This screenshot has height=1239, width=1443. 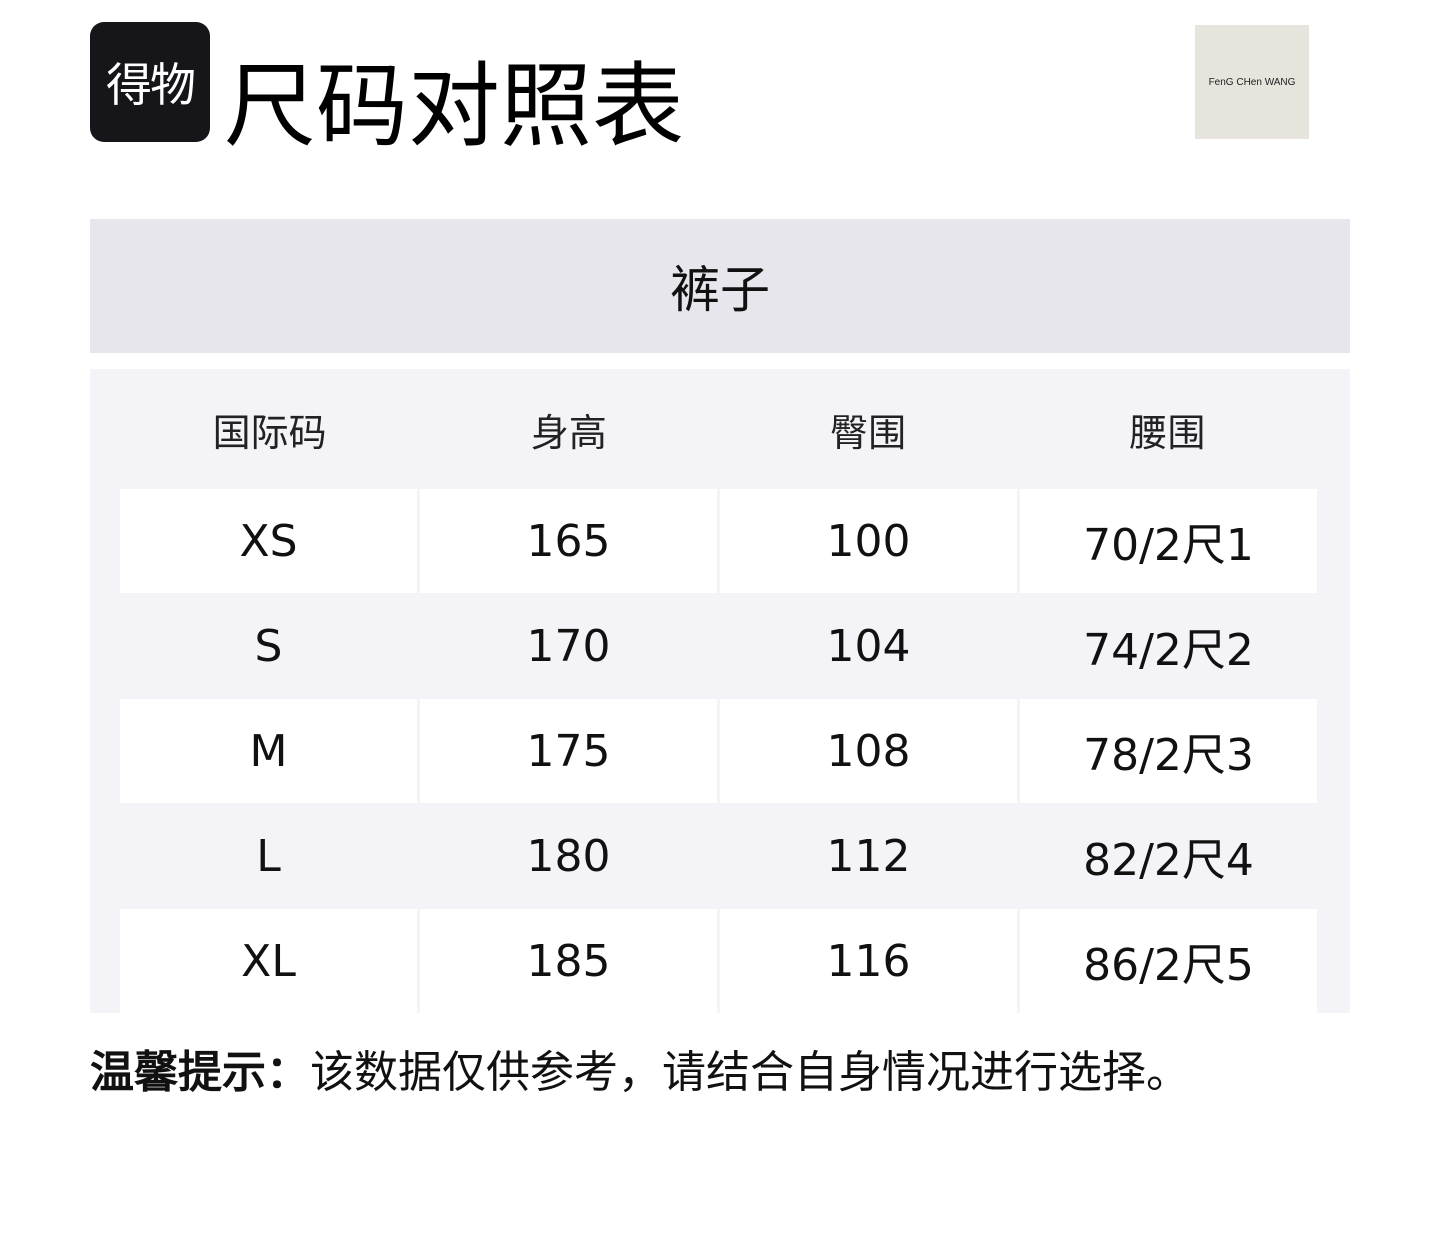 What do you see at coordinates (568, 432) in the screenshot?
I see `header-height: 身高` at bounding box center [568, 432].